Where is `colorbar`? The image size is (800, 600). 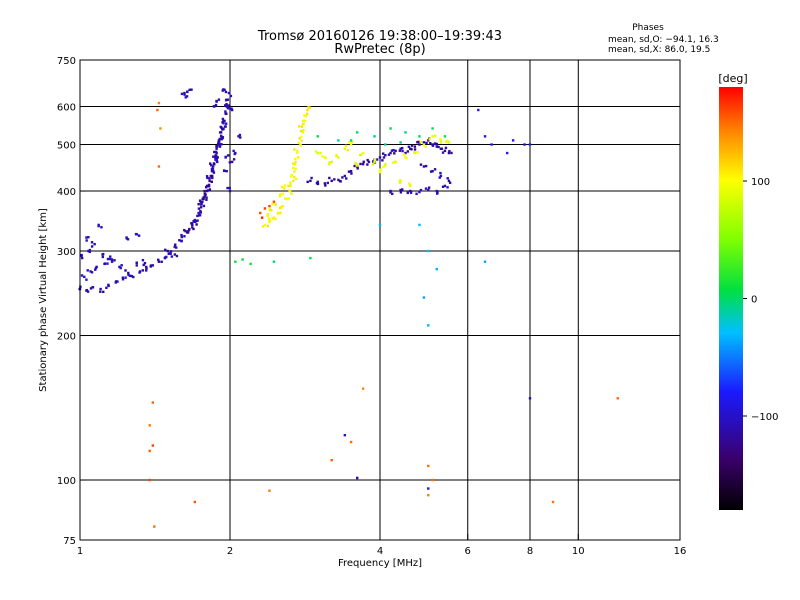
colorbar is located at coordinates (731, 298).